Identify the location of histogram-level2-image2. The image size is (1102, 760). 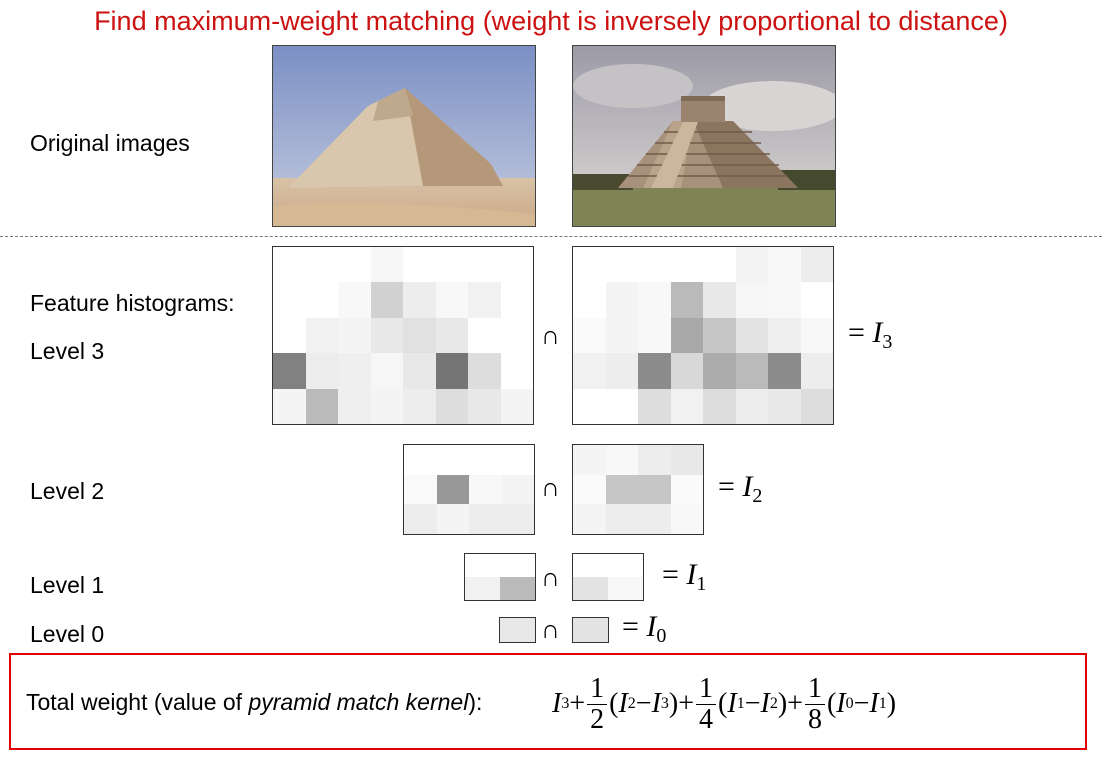
(638, 489).